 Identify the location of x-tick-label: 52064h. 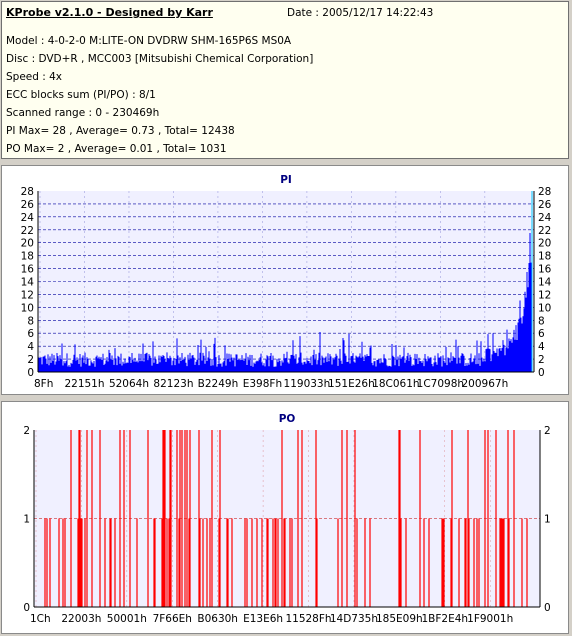
(129, 384).